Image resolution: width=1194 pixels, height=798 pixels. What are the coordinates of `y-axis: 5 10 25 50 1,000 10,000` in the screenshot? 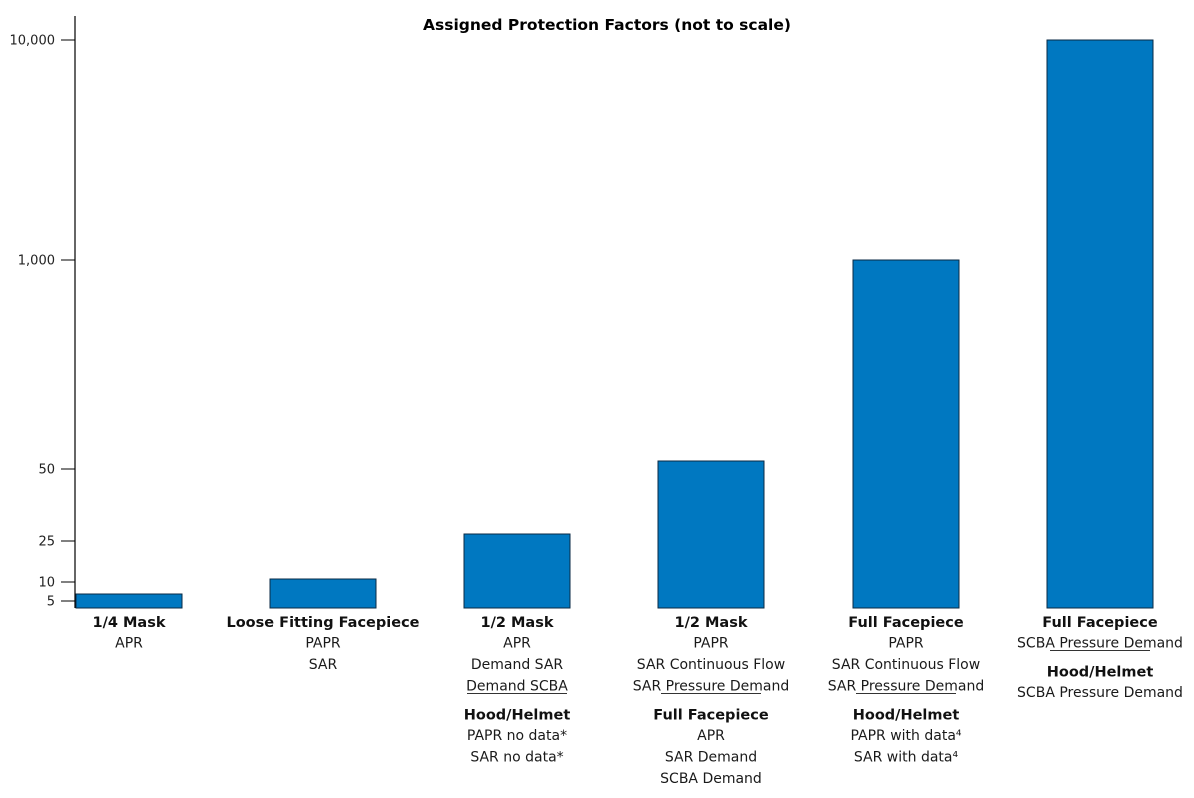 It's located at (43, 313).